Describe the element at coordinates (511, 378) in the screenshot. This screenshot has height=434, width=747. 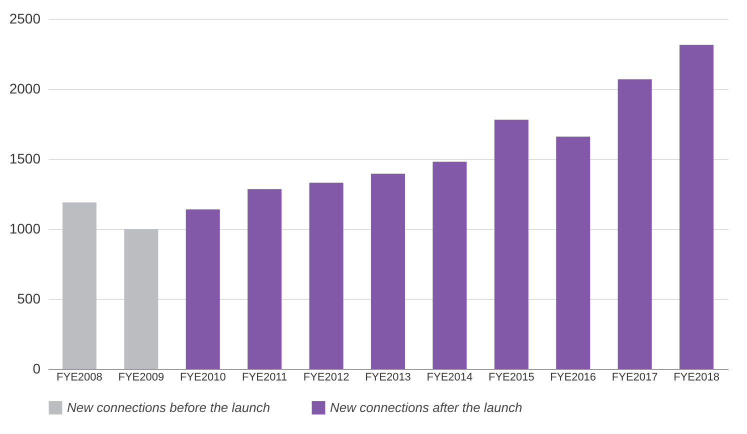
I see `x-tick-label: FYE2015` at that location.